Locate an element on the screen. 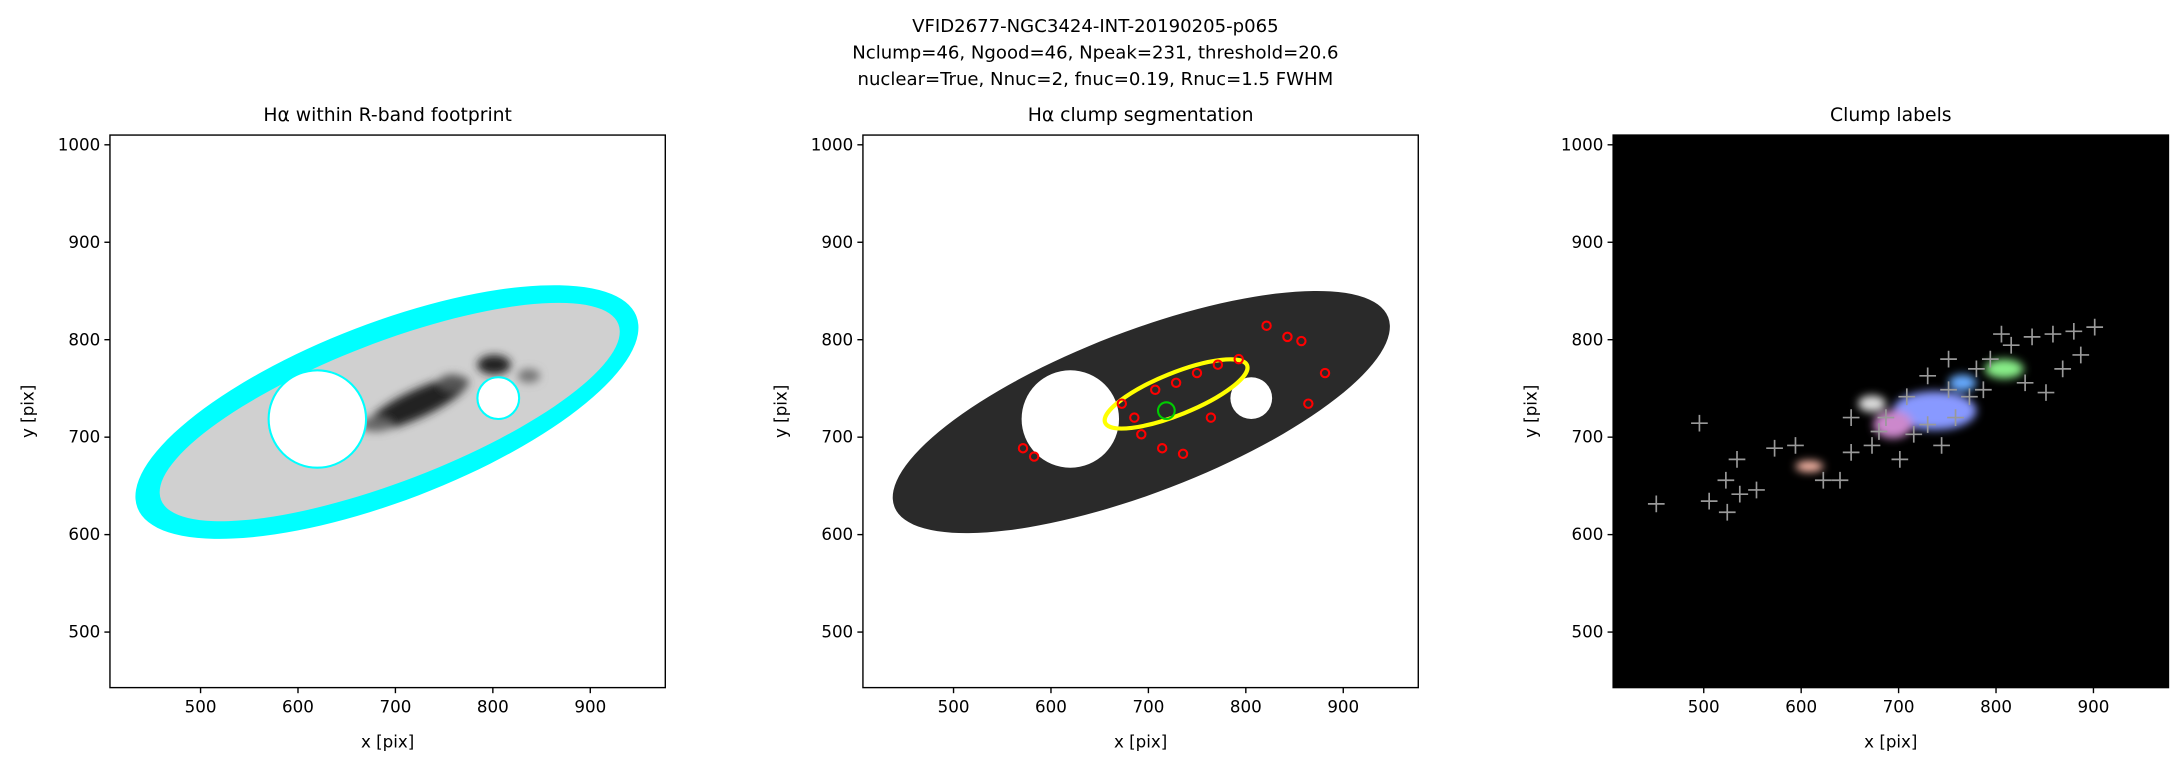 The image size is (2181, 767). axes-title: Clump labels is located at coordinates (1891, 115).